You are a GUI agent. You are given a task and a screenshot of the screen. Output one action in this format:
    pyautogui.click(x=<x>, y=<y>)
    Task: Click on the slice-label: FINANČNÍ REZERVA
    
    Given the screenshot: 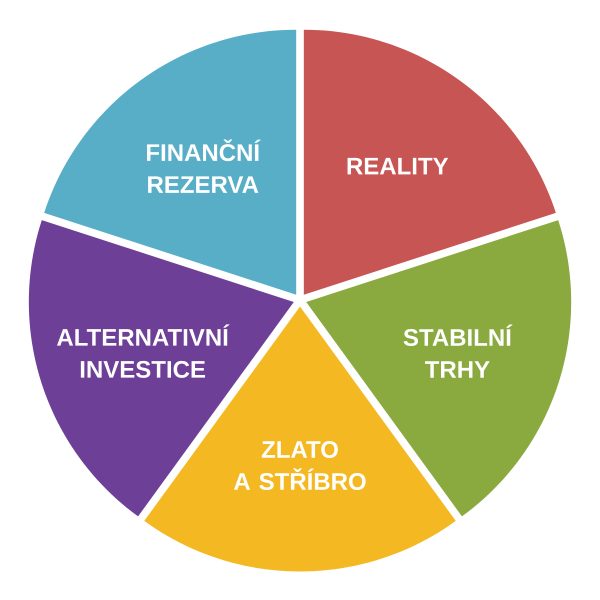 What is the action you would take?
    pyautogui.click(x=204, y=166)
    